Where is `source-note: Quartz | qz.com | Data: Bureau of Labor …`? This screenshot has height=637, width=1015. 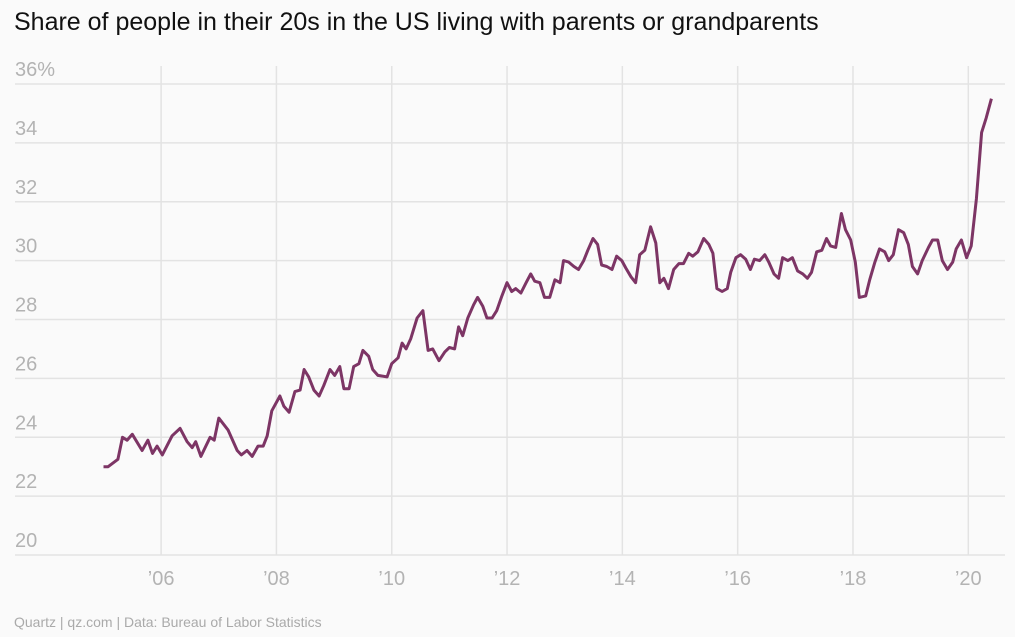
source-note: Quartz | qz.com | Data: Bureau of Labor … is located at coordinates (168, 622).